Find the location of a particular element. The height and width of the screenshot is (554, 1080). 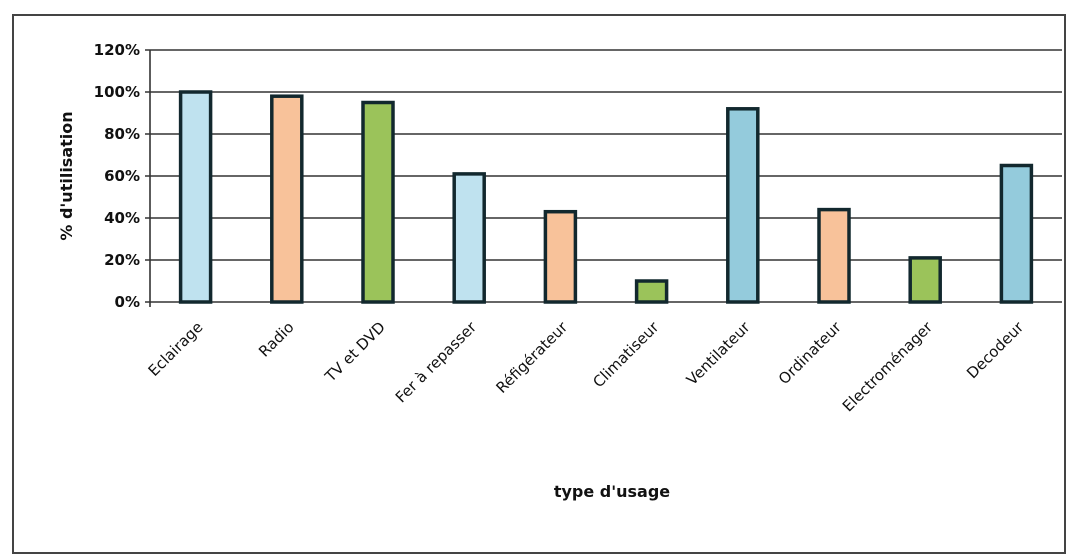

x-category-label: Ordinateur is located at coordinates (810, 353).